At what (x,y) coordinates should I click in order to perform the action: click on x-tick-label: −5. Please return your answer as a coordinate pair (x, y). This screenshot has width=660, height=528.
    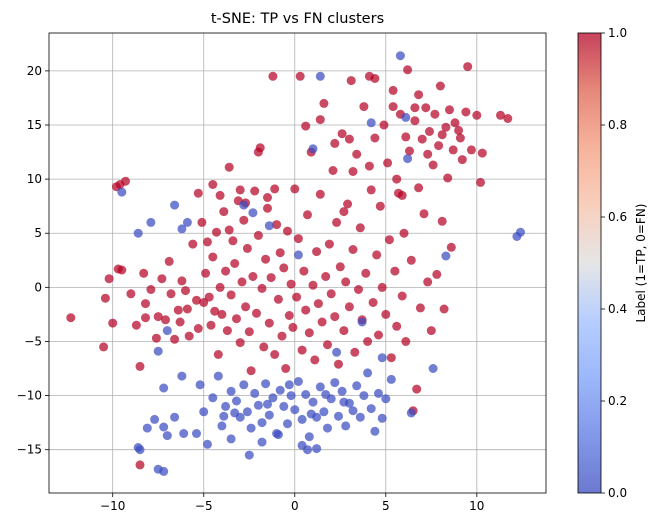
    Looking at the image, I should click on (204, 506).